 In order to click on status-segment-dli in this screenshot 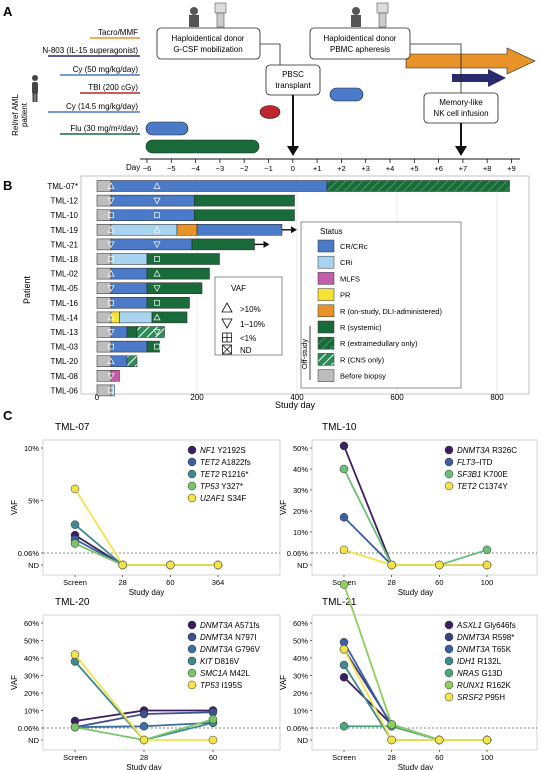, I will do `click(187, 230)`.